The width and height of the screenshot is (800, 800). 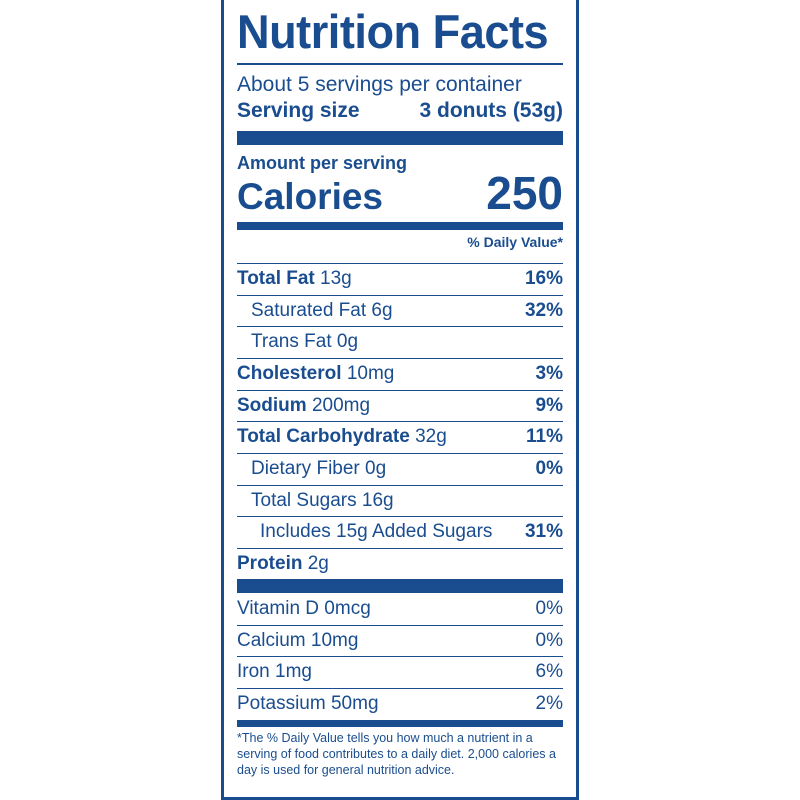 What do you see at coordinates (400, 64) in the screenshot?
I see `divider` at bounding box center [400, 64].